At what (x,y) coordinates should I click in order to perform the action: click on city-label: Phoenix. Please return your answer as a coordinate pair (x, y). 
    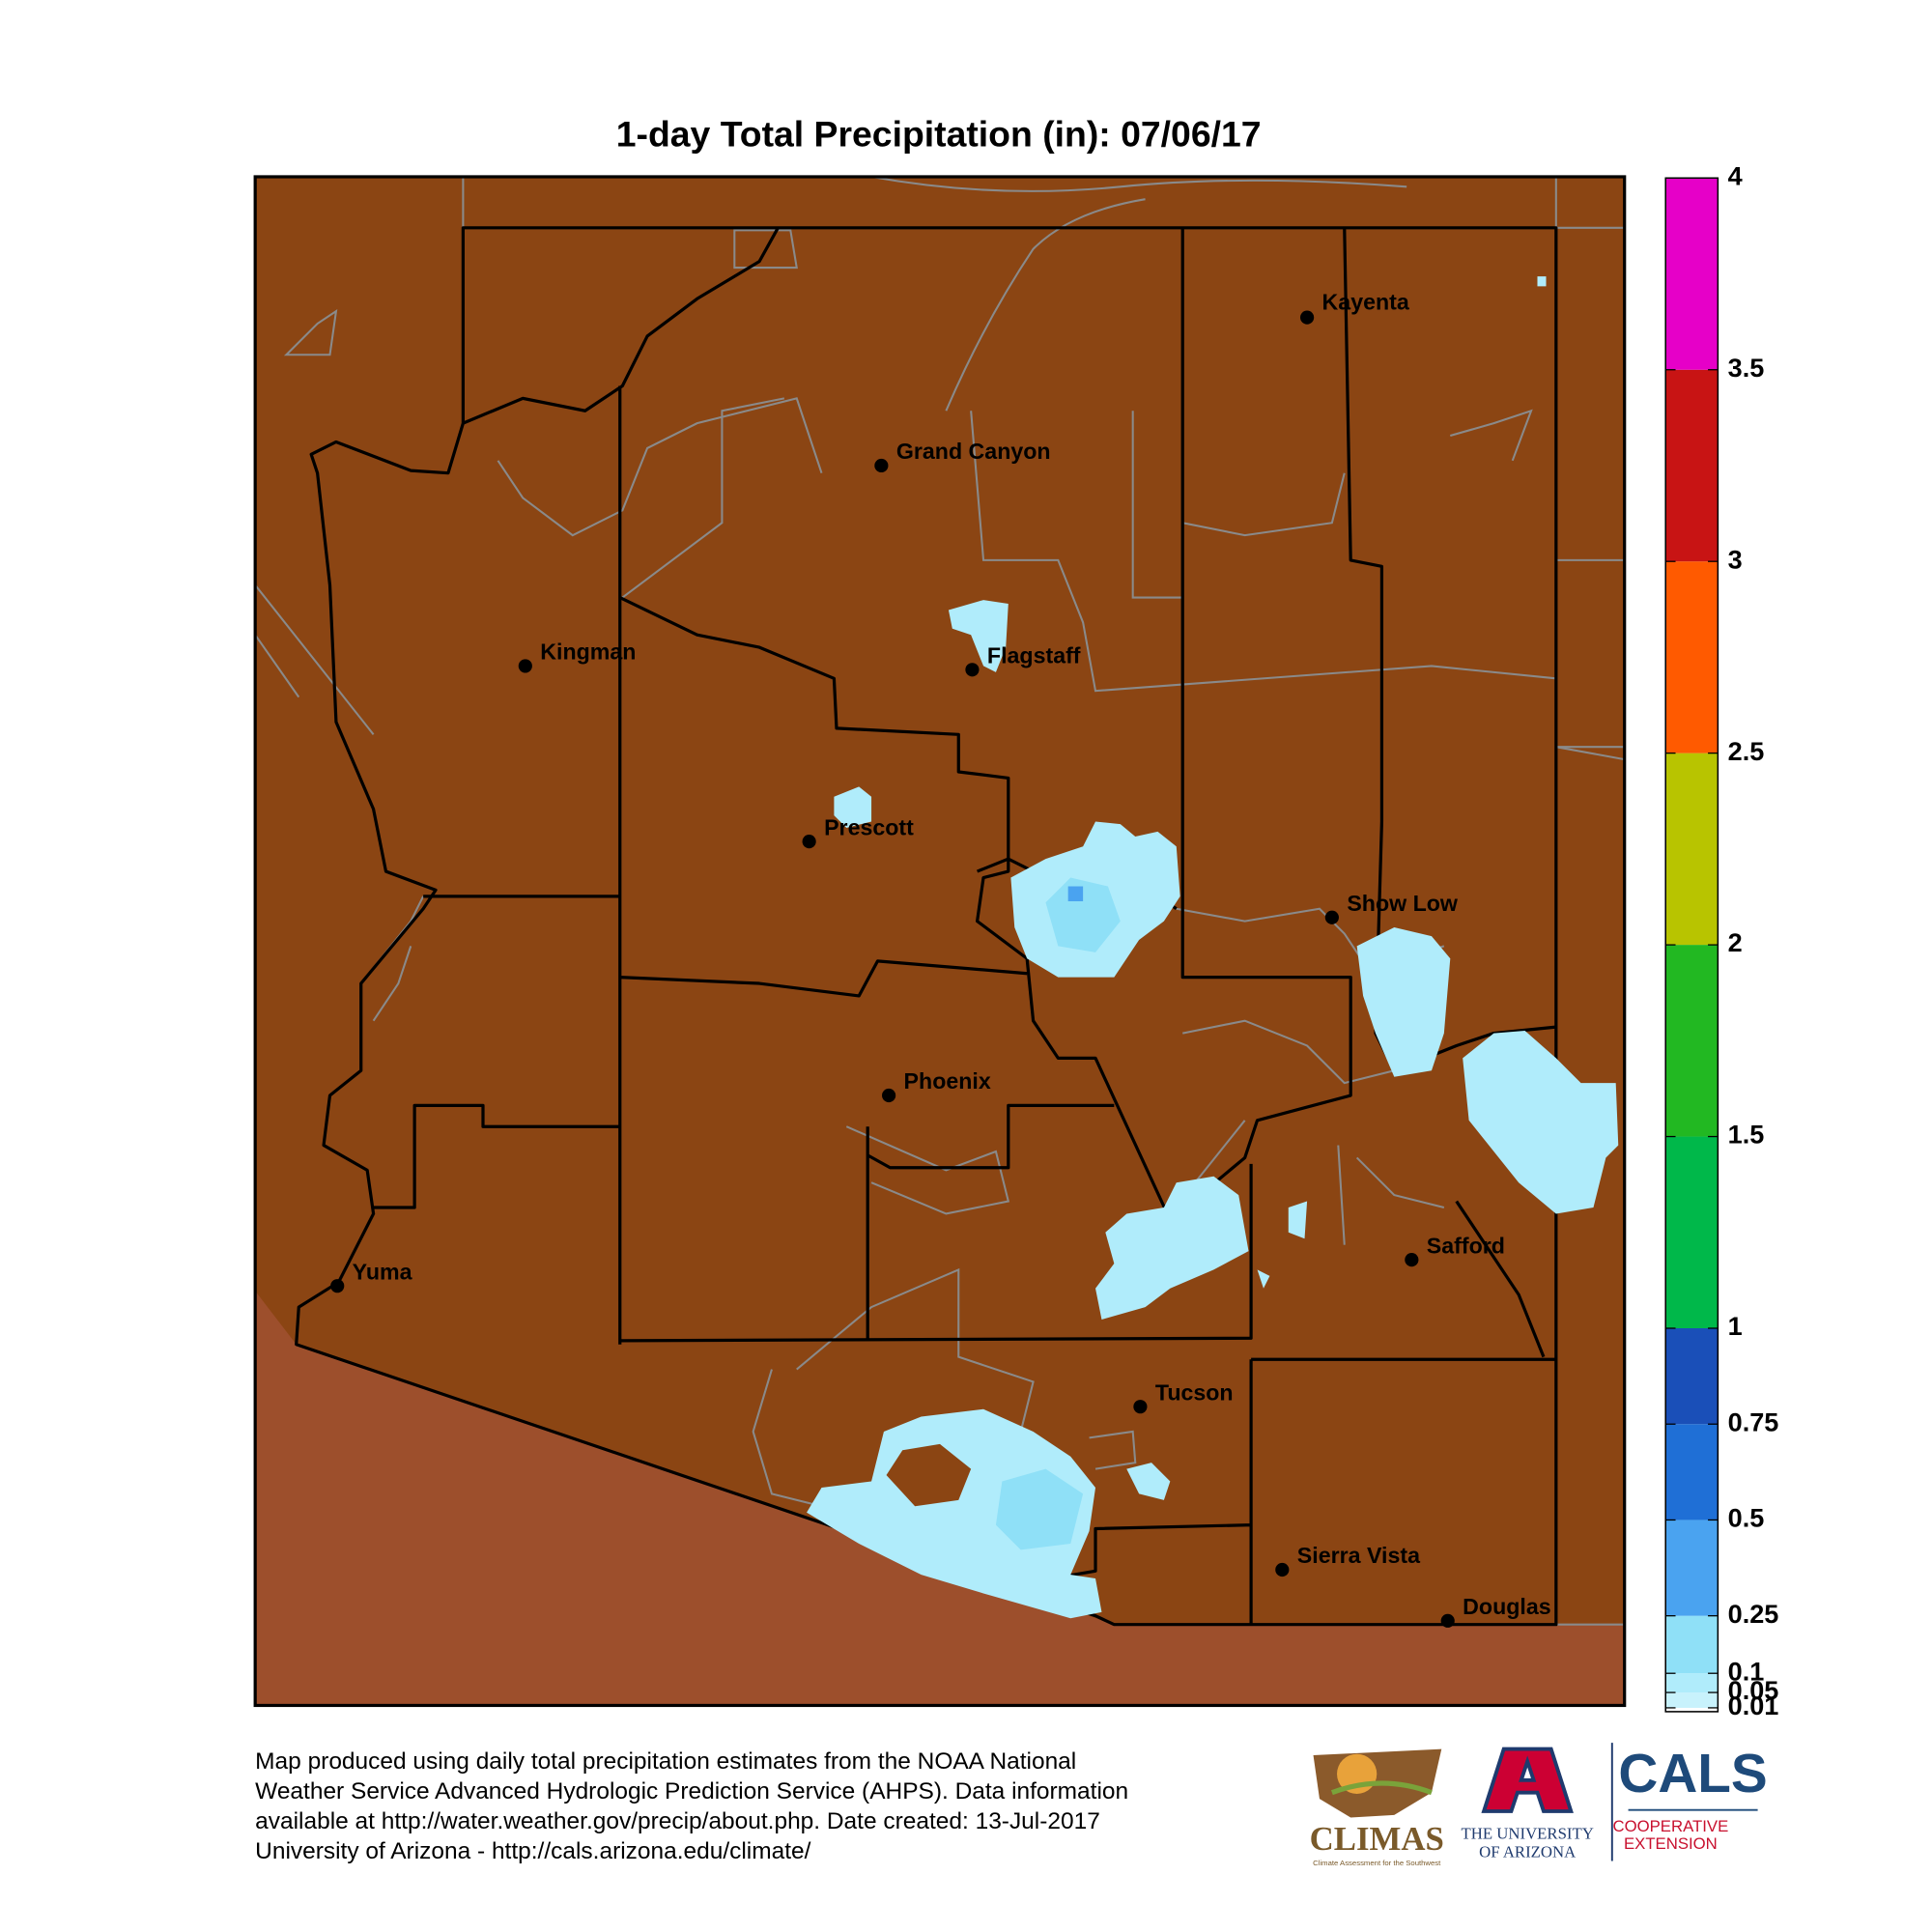
    Looking at the image, I should click on (947, 1081).